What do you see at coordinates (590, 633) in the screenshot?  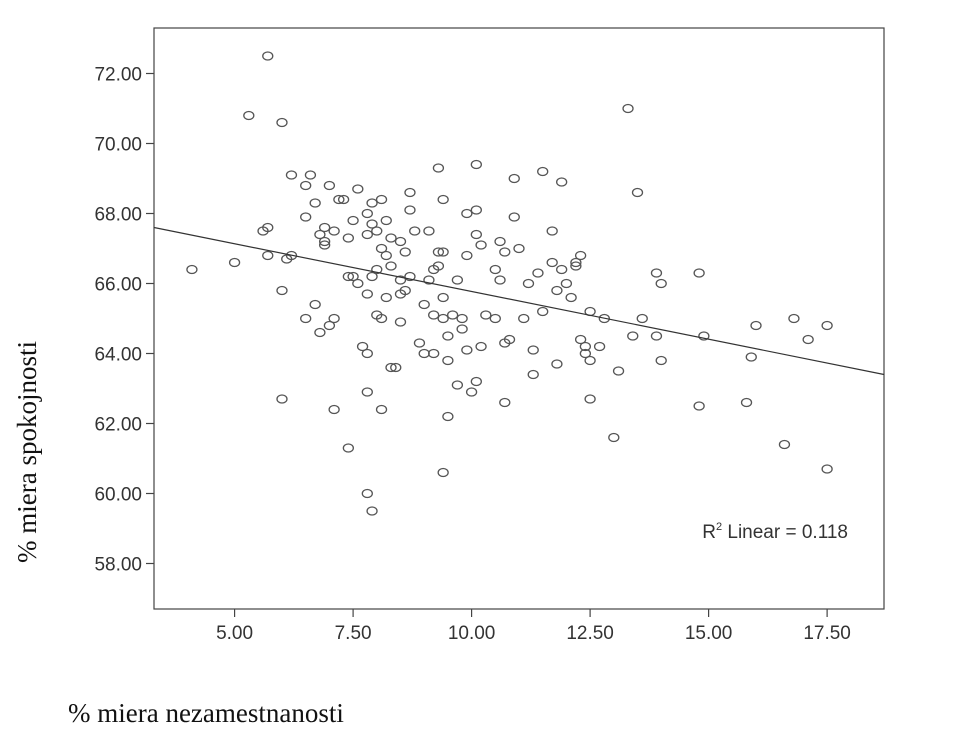 I see `x-tick-label: 12.50` at bounding box center [590, 633].